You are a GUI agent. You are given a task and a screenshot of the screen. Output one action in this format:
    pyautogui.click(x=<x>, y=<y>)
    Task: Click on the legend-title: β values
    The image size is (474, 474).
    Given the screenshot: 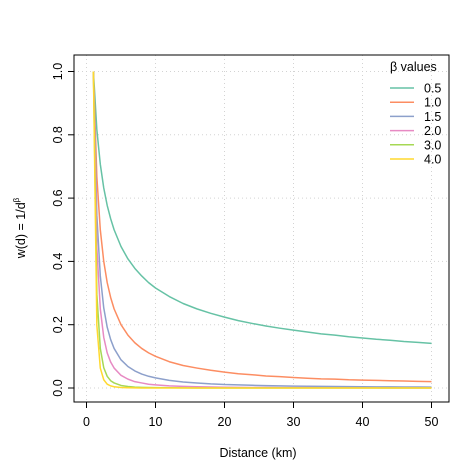 What is the action you would take?
    pyautogui.click(x=413, y=67)
    